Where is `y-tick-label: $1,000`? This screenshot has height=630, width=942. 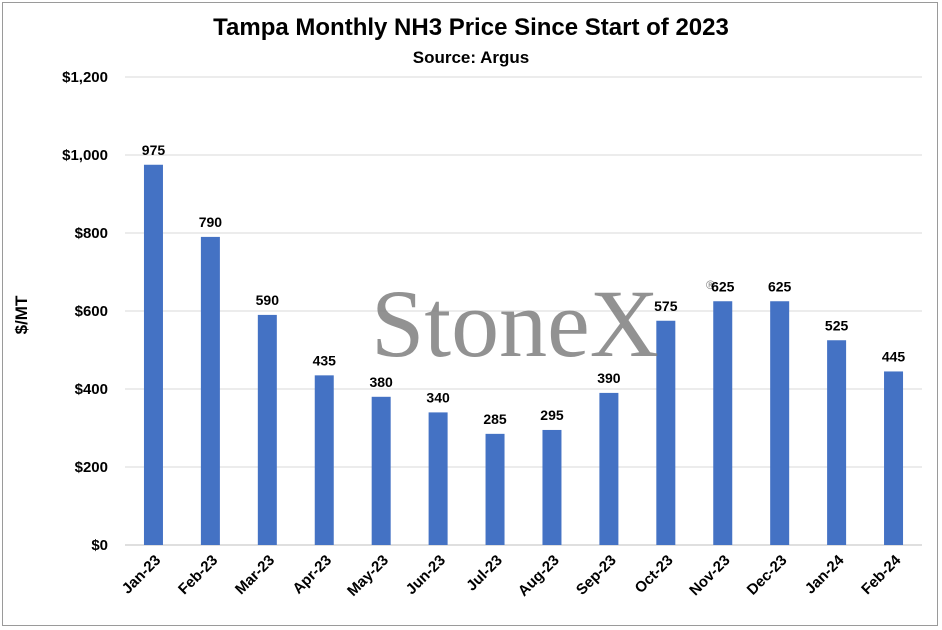
y-tick-label: $1,000 is located at coordinates (85, 155).